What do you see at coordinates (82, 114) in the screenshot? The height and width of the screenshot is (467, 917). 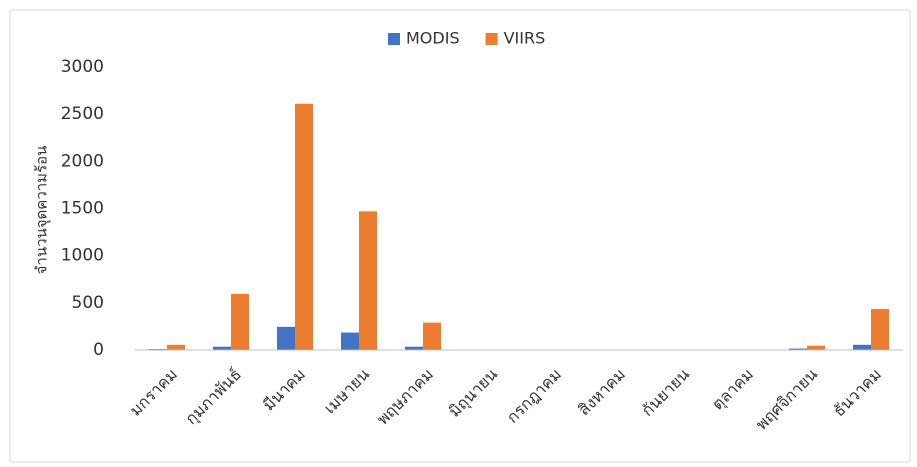 I see `y-tick-label: 2500` at bounding box center [82, 114].